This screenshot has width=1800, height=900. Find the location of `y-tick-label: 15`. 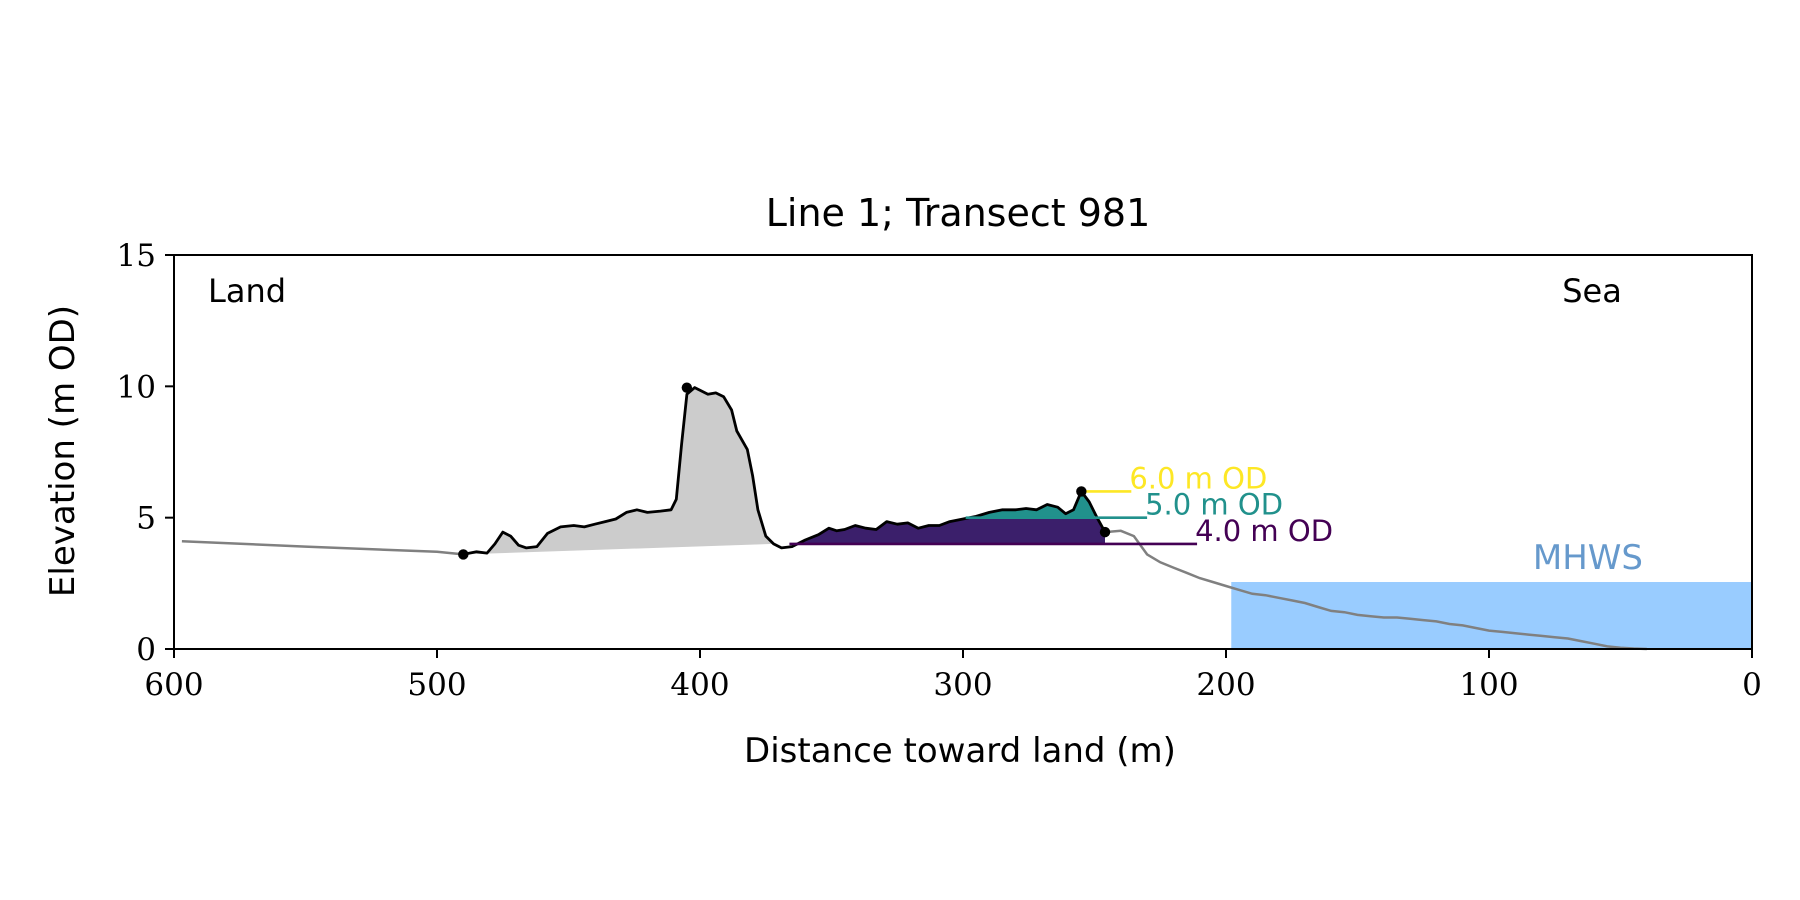

y-tick-label: 15 is located at coordinates (136, 256).